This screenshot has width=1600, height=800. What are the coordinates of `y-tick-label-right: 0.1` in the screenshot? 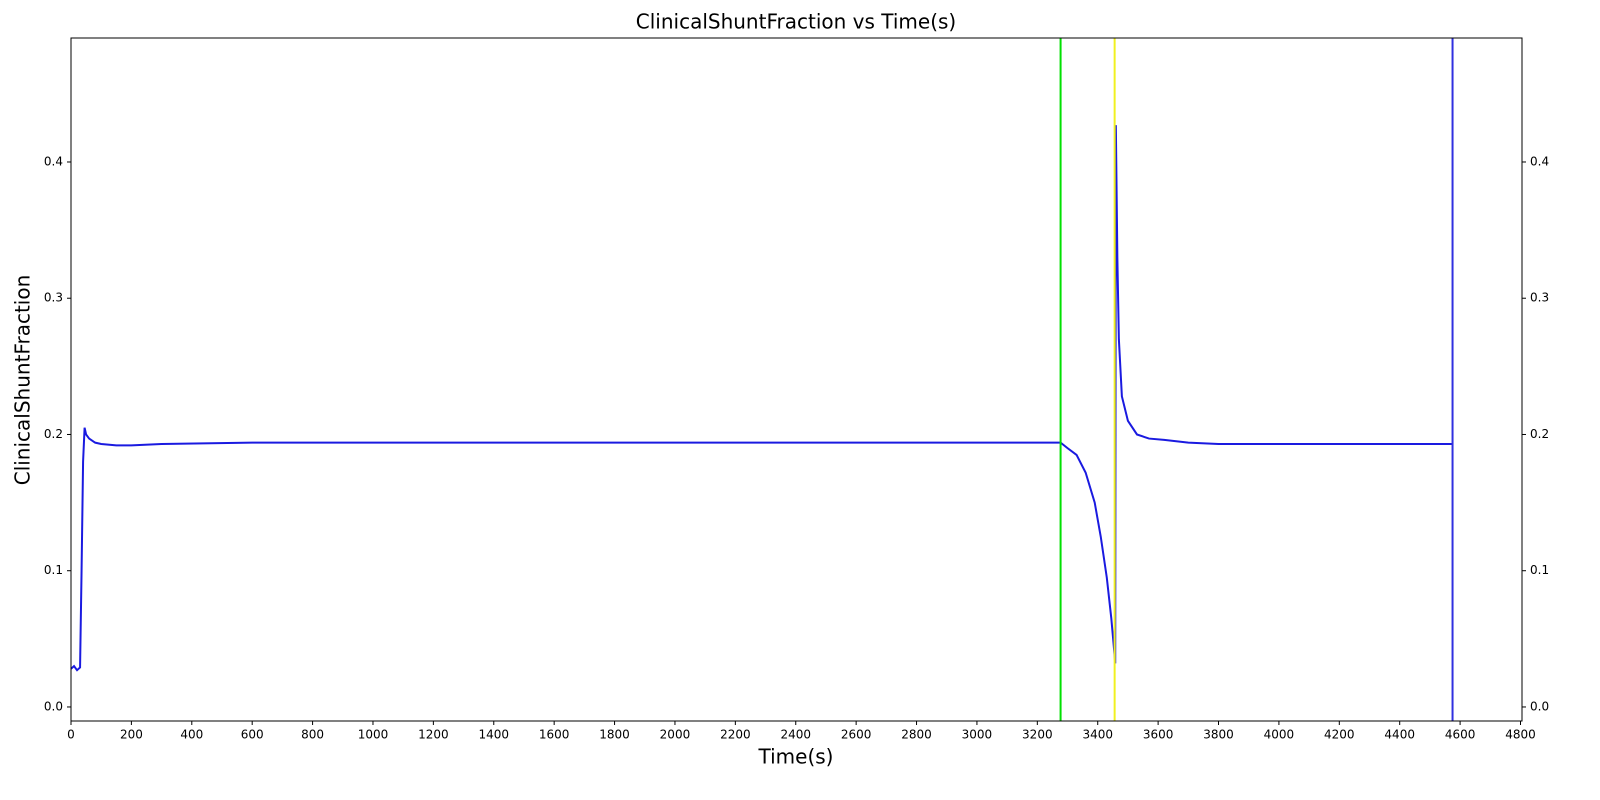 It's located at (1539, 570).